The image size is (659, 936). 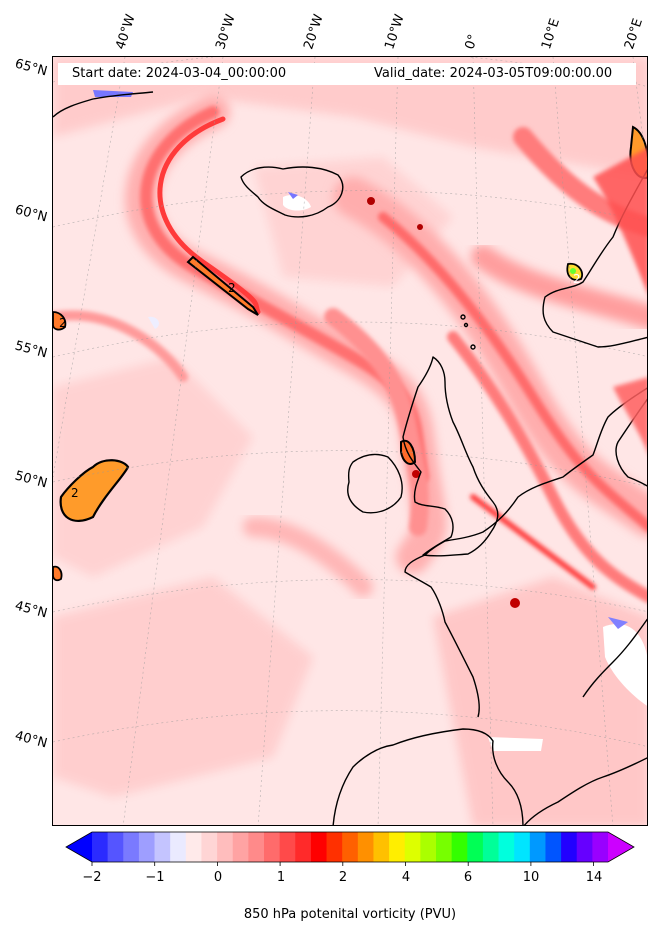 I want to click on contour-label-2: 2, so click(x=75, y=493).